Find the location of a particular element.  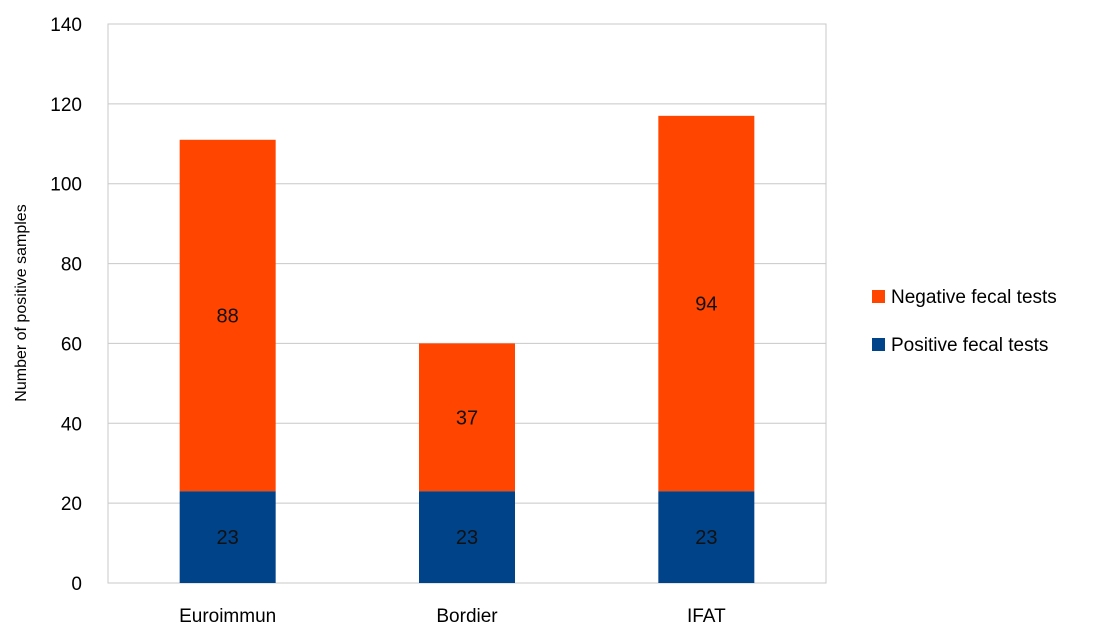

y-tick-label: 120 is located at coordinates (66, 105).